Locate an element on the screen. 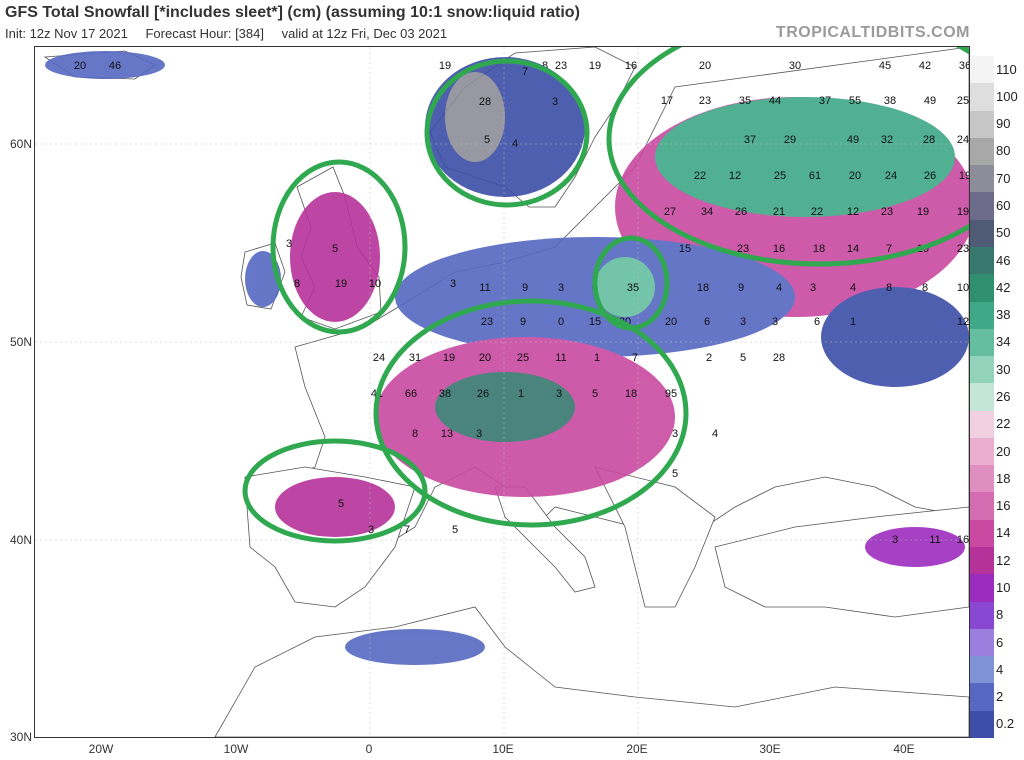 The height and width of the screenshot is (760, 1024). snowfall-value-label: 20 is located at coordinates (671, 322).